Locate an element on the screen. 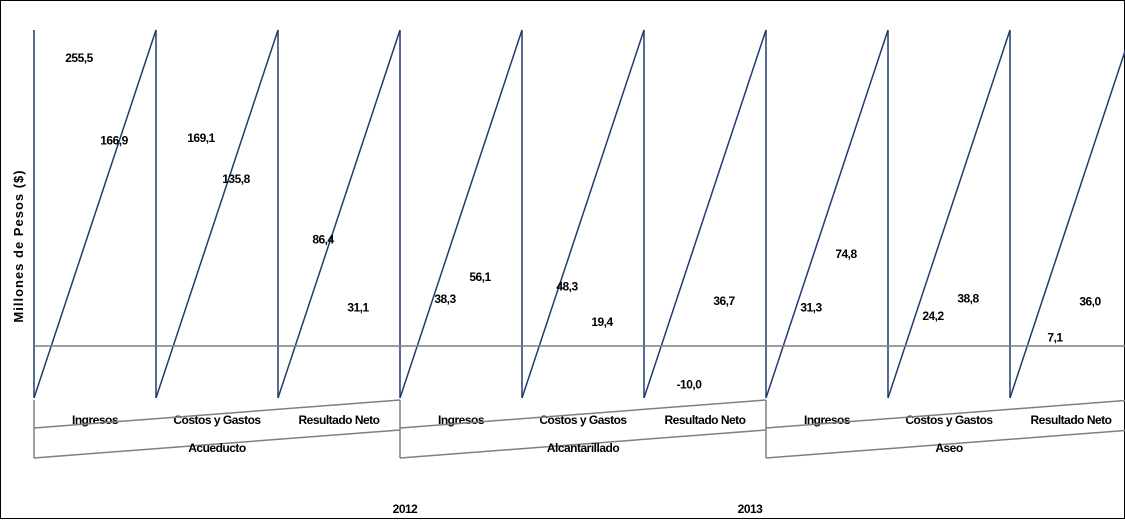 The width and height of the screenshot is (1125, 524). data-label: 56,1 is located at coordinates (480, 277).